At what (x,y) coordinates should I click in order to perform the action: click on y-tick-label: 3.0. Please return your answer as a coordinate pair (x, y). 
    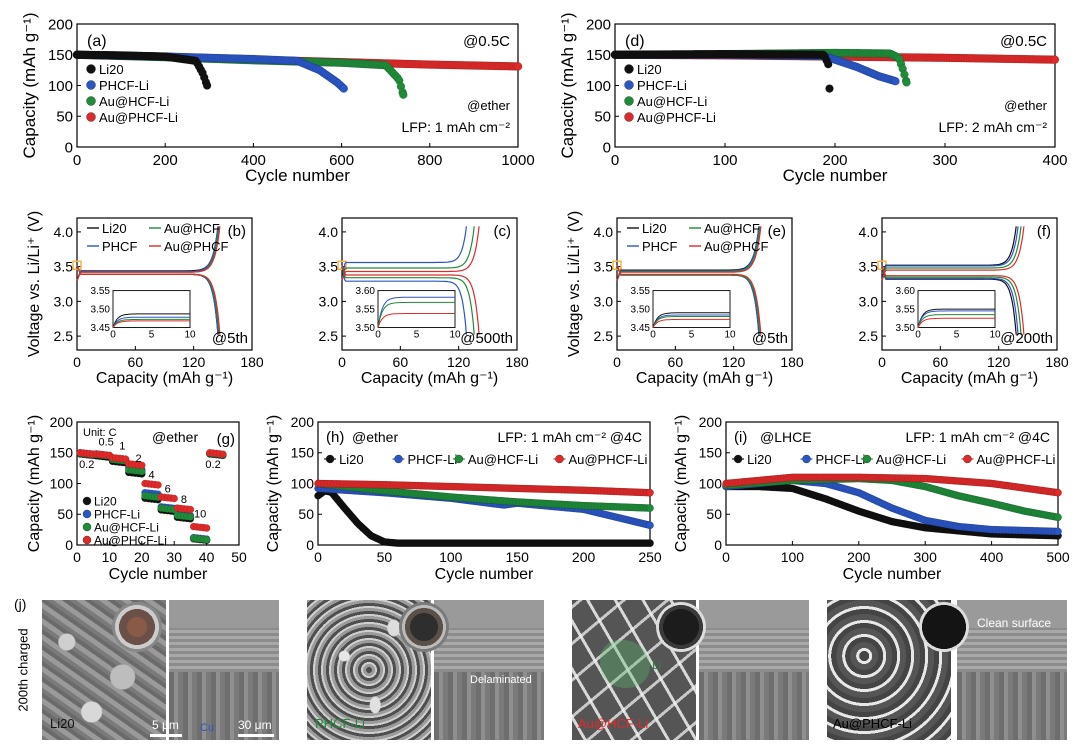
    Looking at the image, I should click on (64, 301).